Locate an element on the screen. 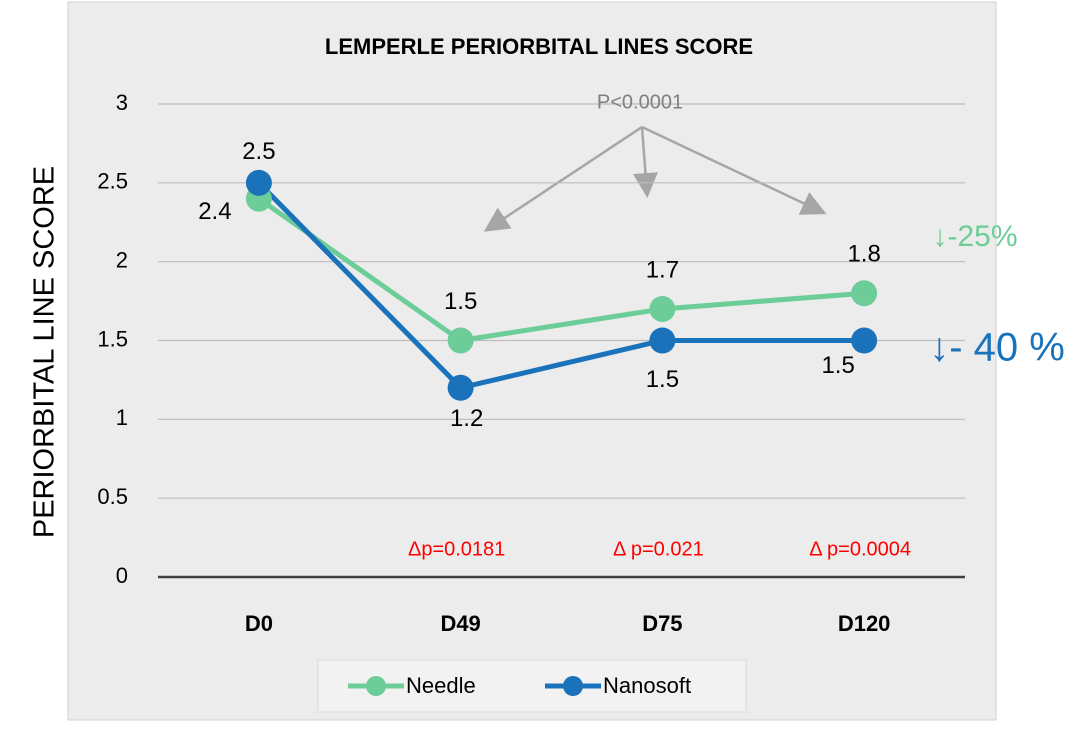  legend-label: Nanosoft is located at coordinates (647, 685).